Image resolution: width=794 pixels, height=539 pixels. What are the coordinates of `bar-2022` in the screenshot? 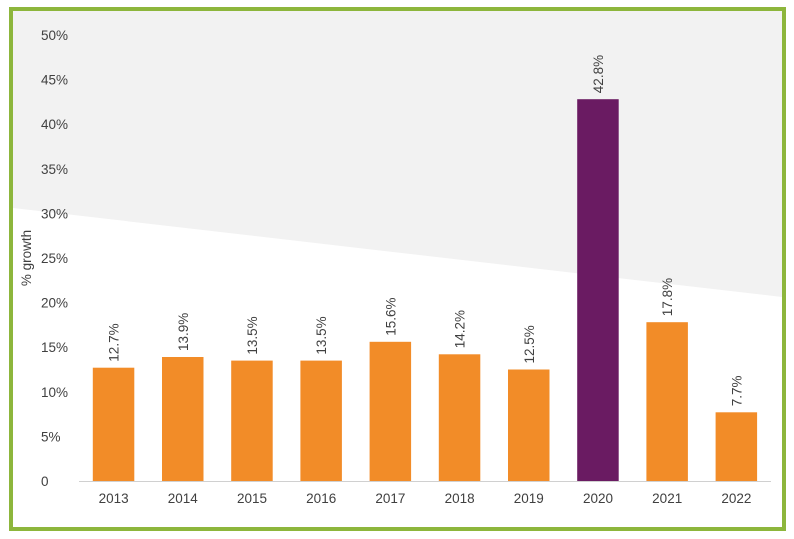 It's located at (736, 446).